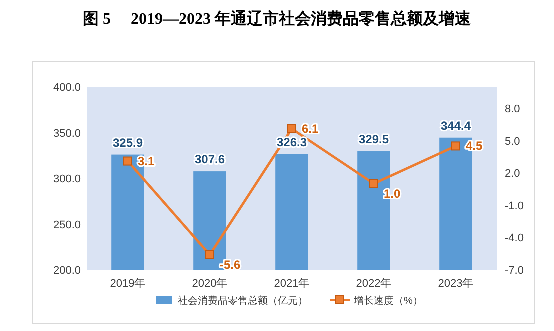  Describe the element at coordinates (243, 301) in the screenshot. I see `legend-label: 社会消费品零售总额（亿元）` at that location.